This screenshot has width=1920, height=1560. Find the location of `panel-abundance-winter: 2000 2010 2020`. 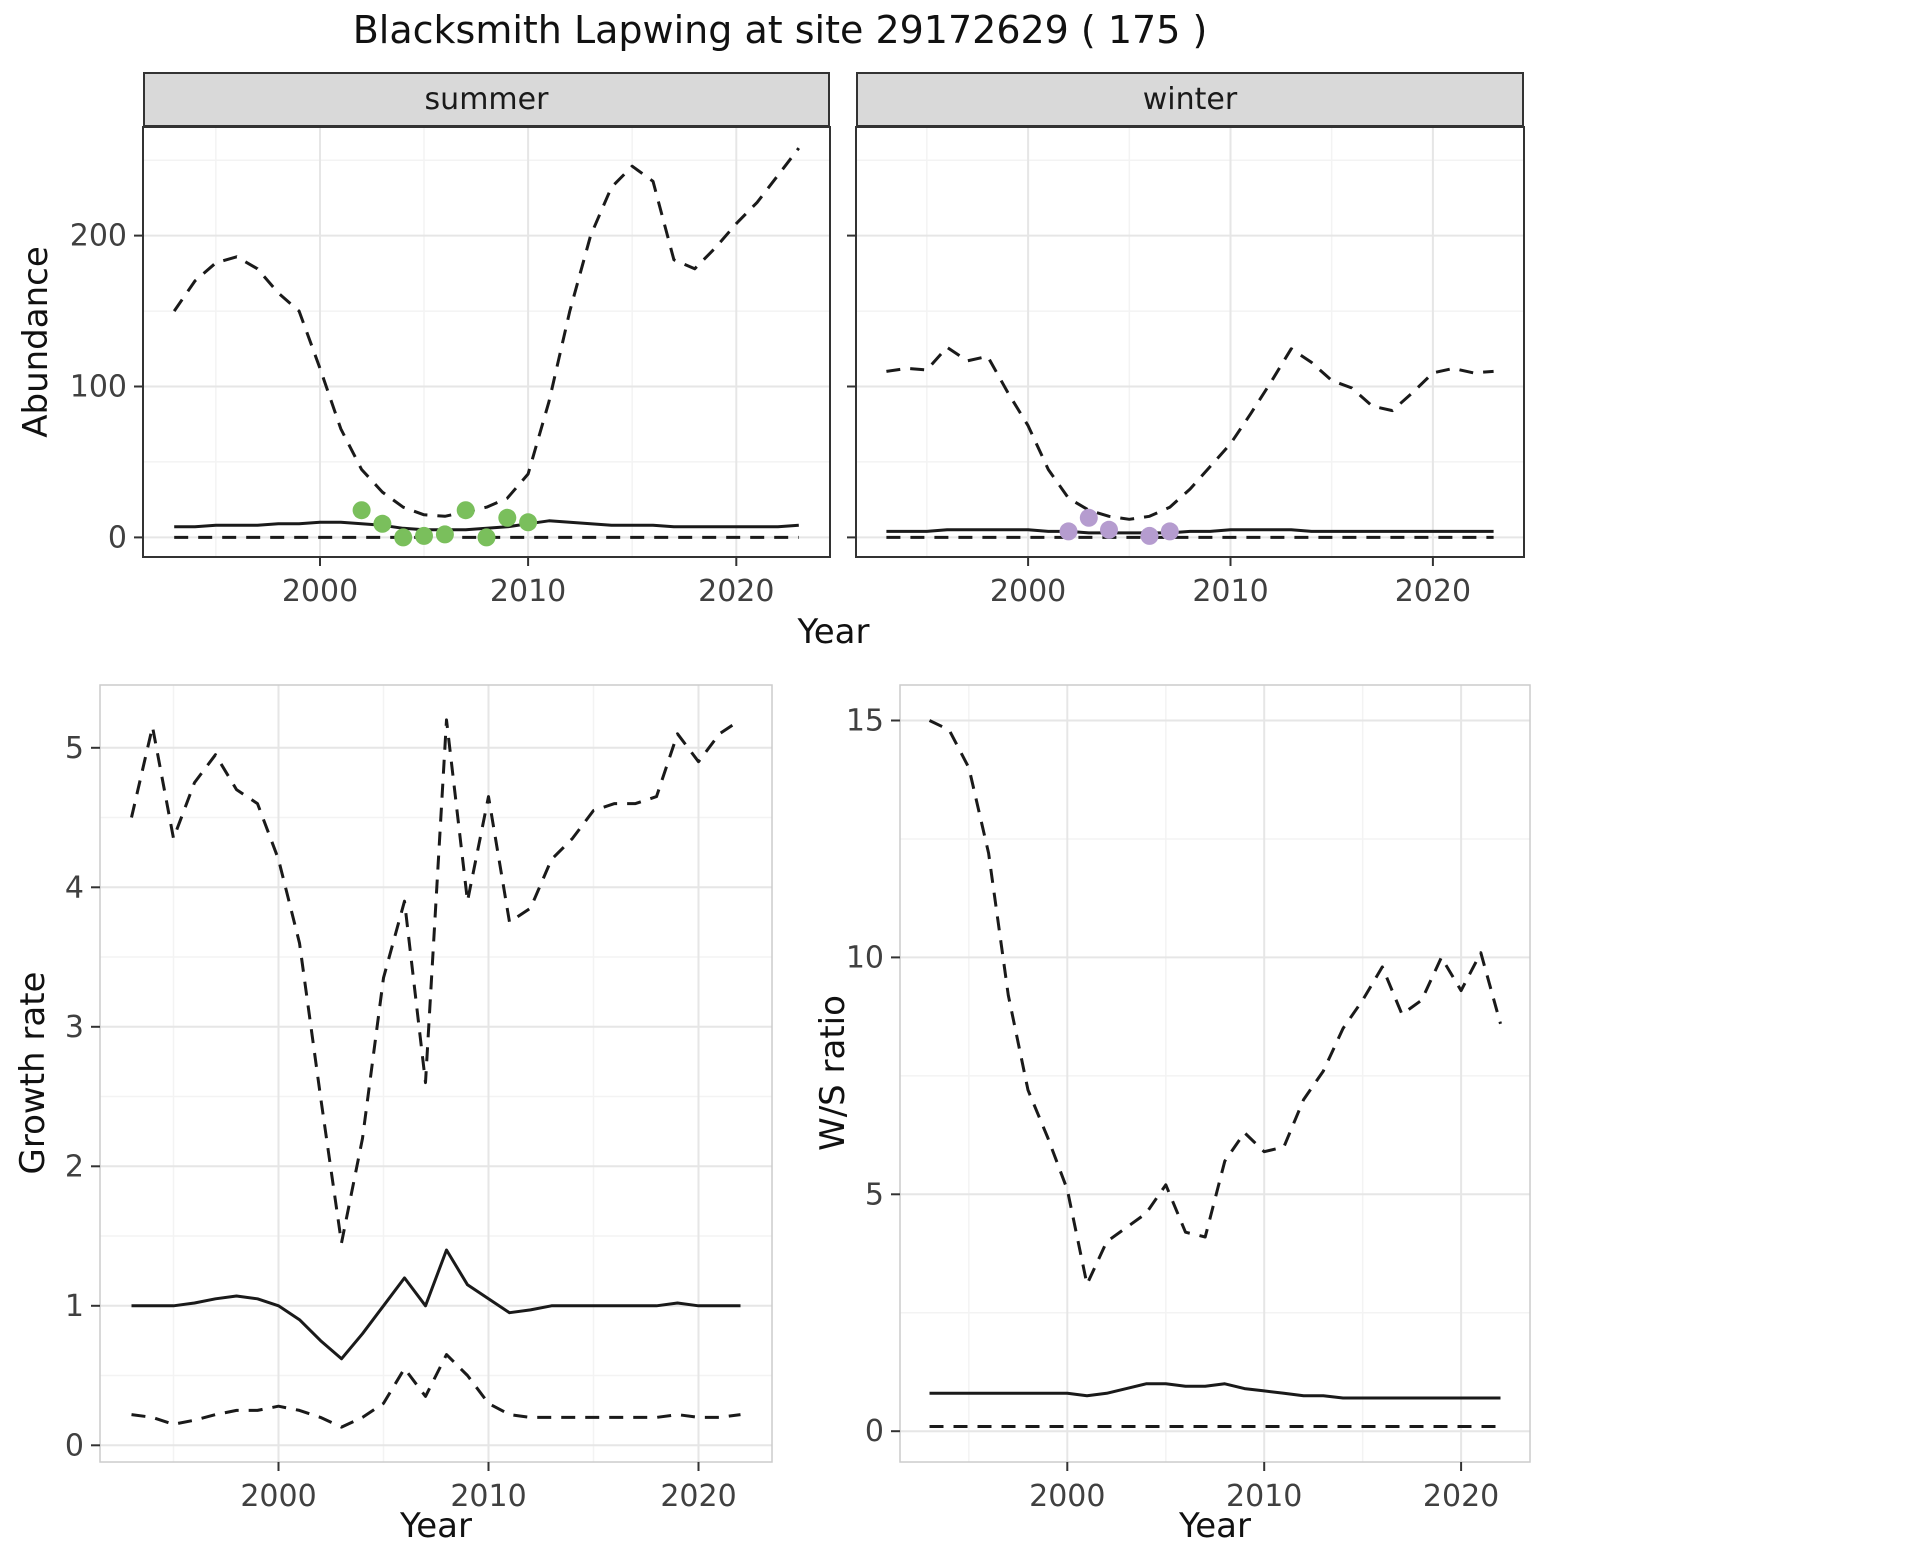

panel-abundance-winter: 2000 2010 2020 is located at coordinates (1186, 367).